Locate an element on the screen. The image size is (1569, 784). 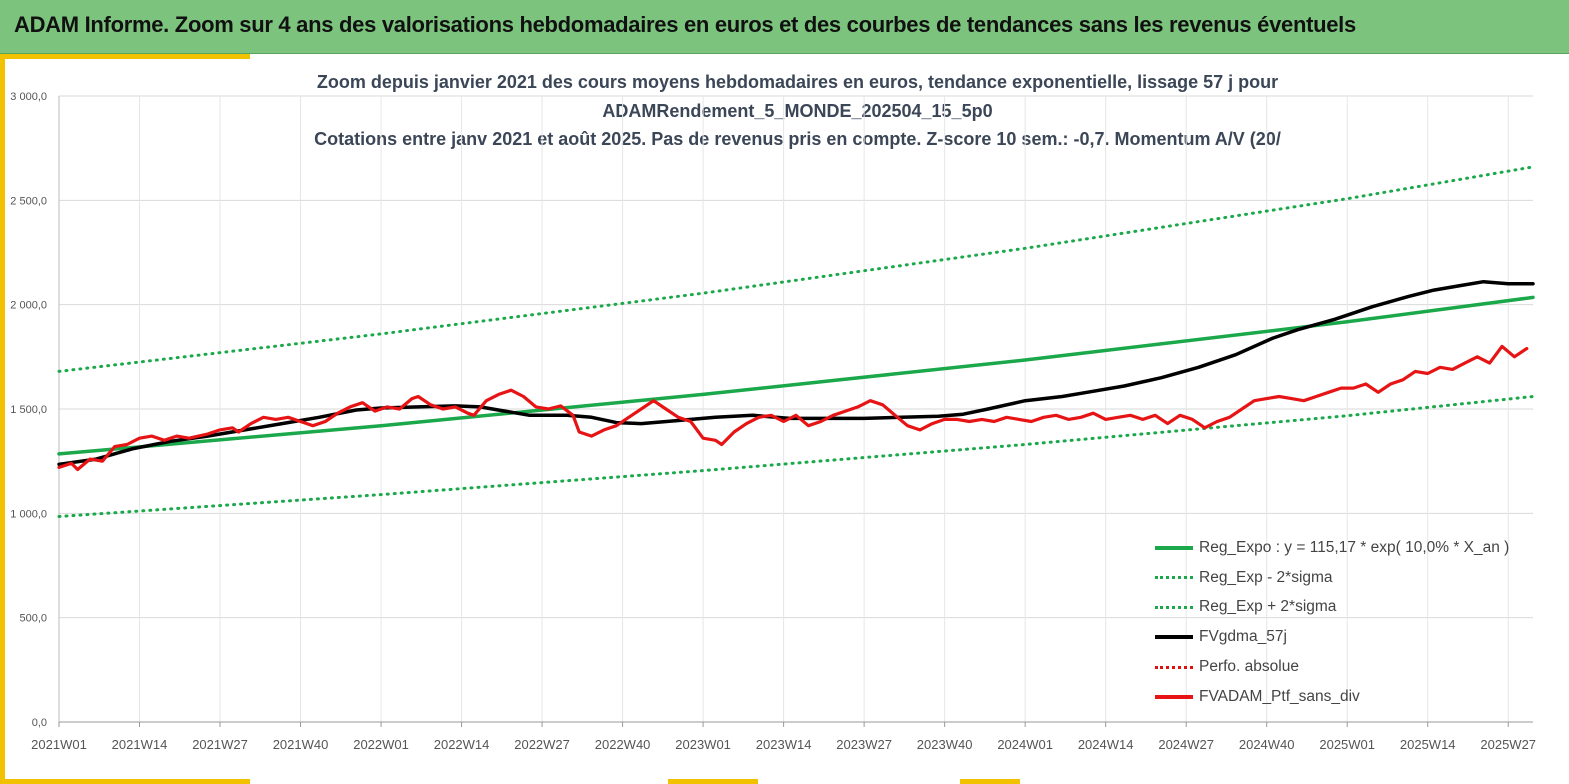
x-tick-label: 2022W14 is located at coordinates (462, 744).